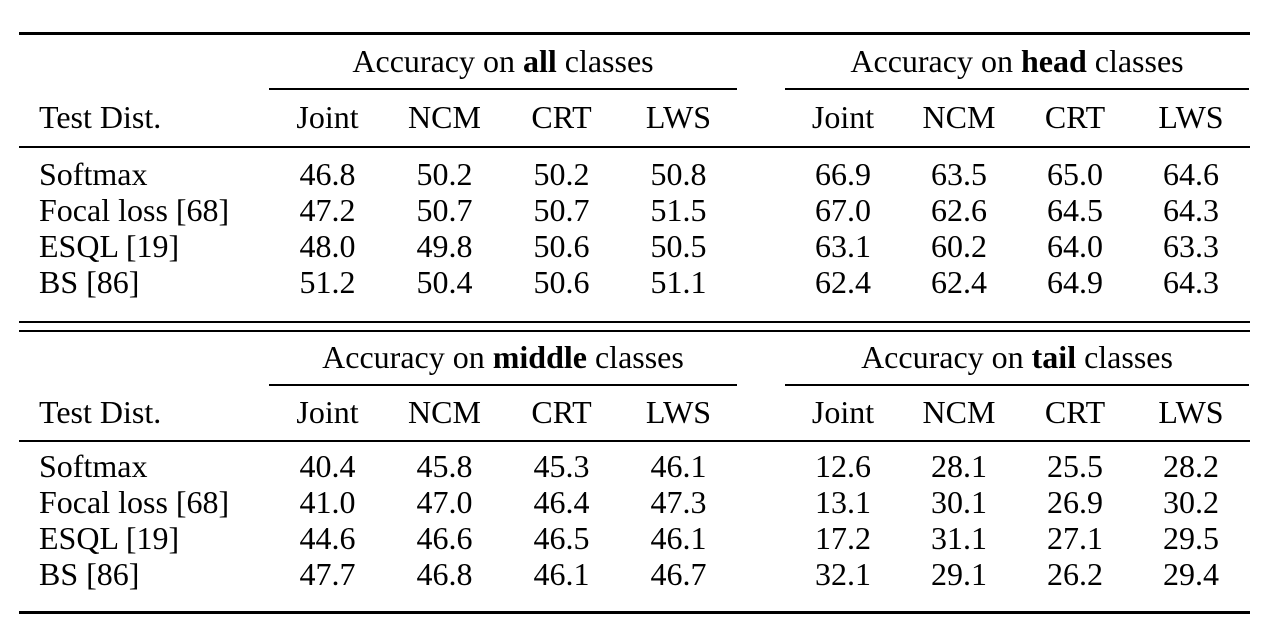 This screenshot has height=624, width=1270. Describe the element at coordinates (843, 466) in the screenshot. I see `cell-value: 12.6` at that location.